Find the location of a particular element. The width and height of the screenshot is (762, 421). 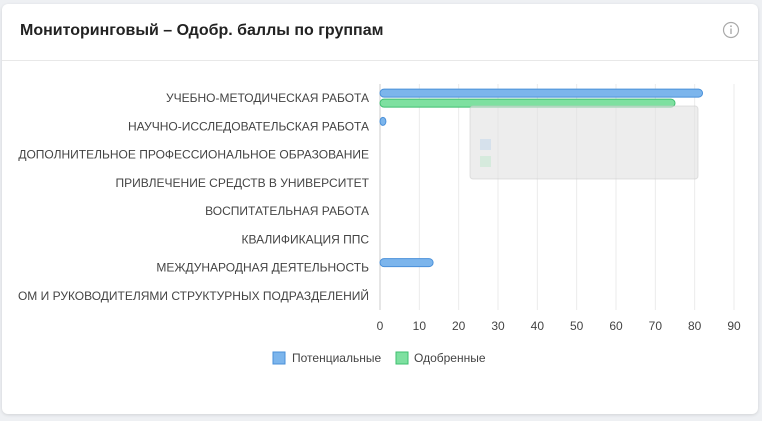

x-tick-label: 90 is located at coordinates (734, 326).